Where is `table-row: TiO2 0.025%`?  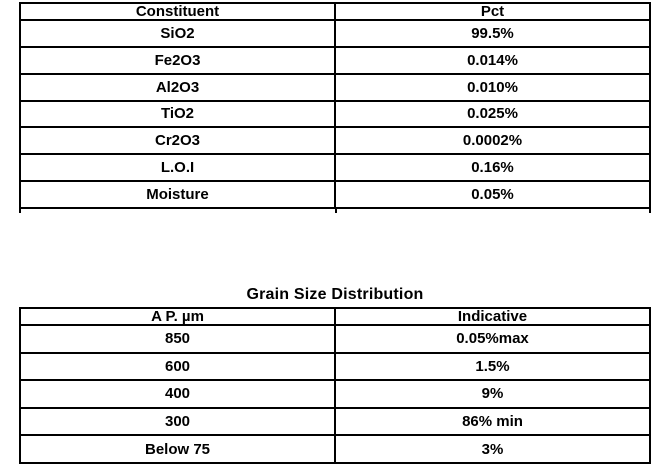 table-row: TiO2 0.025% is located at coordinates (335, 114).